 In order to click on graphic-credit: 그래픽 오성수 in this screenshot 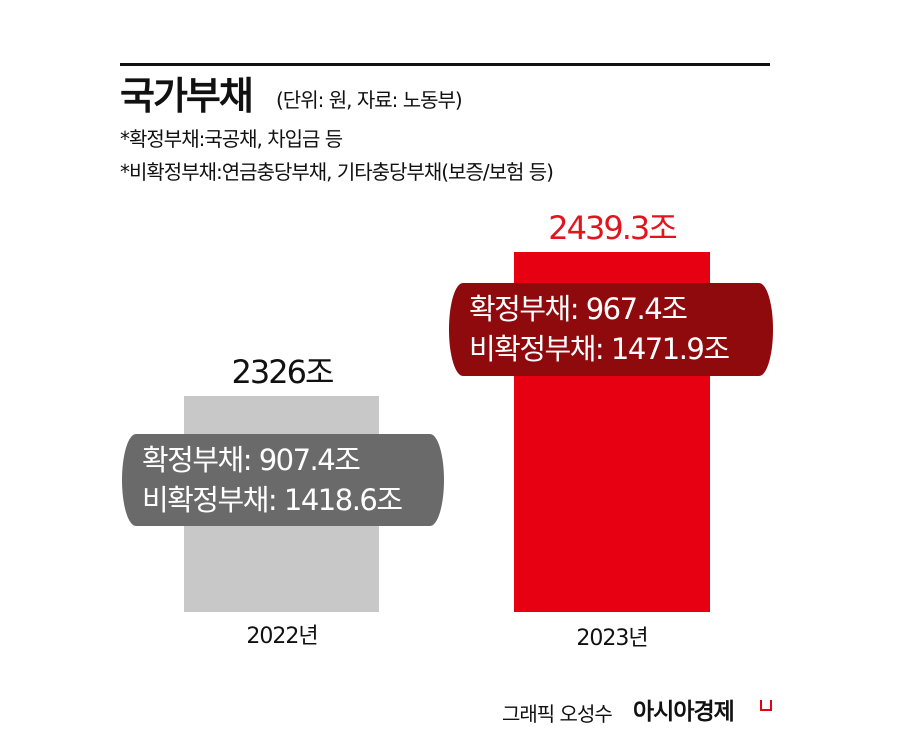, I will do `click(557, 714)`.